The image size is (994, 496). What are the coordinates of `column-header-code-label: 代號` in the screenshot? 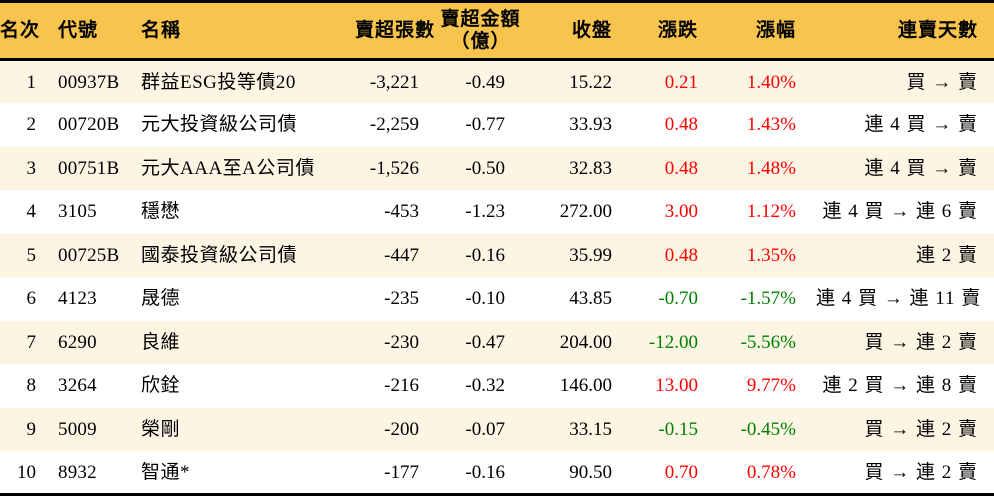 It's located at (78, 30).